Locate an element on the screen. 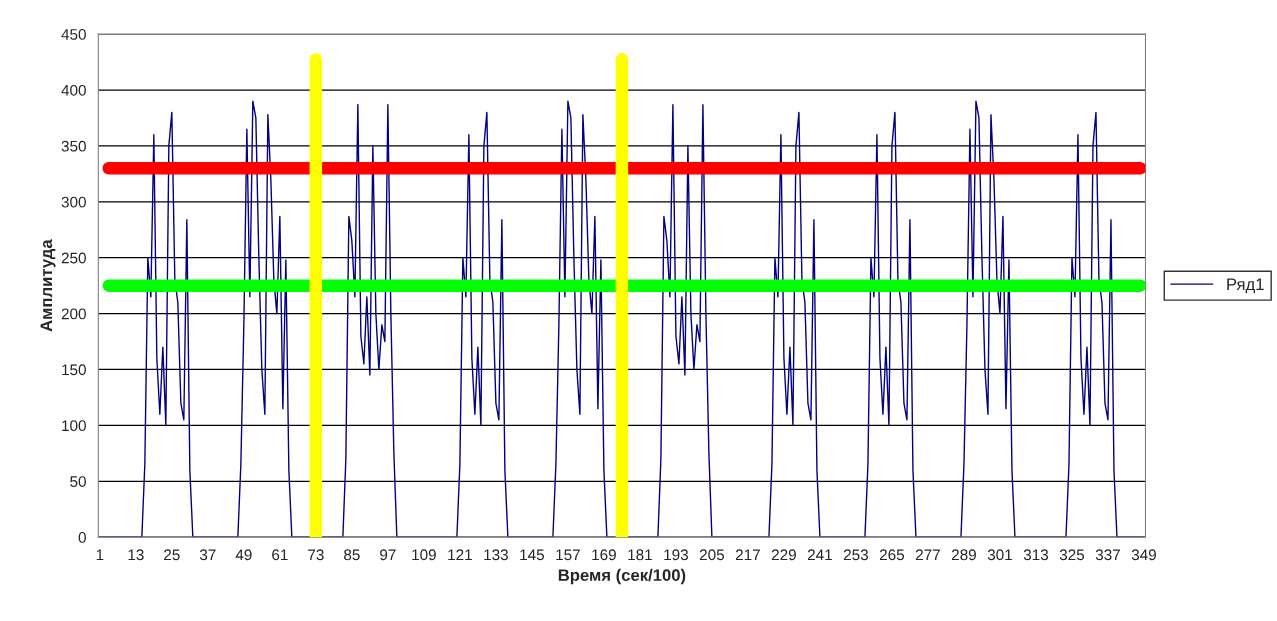 This screenshot has height=621, width=1277. y-tick-label: 200 is located at coordinates (73, 314).